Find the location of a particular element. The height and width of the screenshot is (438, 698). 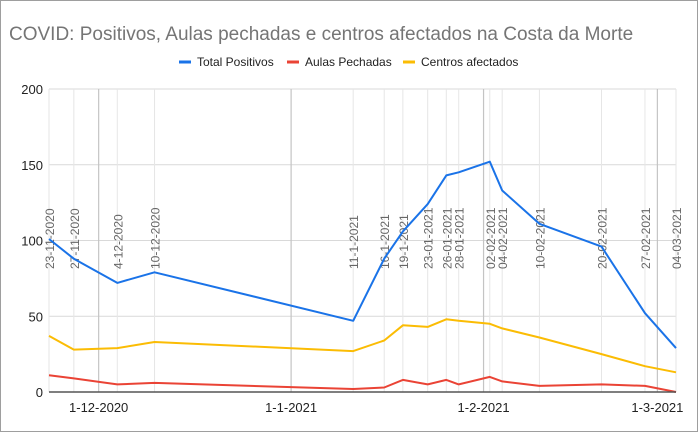

y-tick-label: 150 is located at coordinates (32, 165).